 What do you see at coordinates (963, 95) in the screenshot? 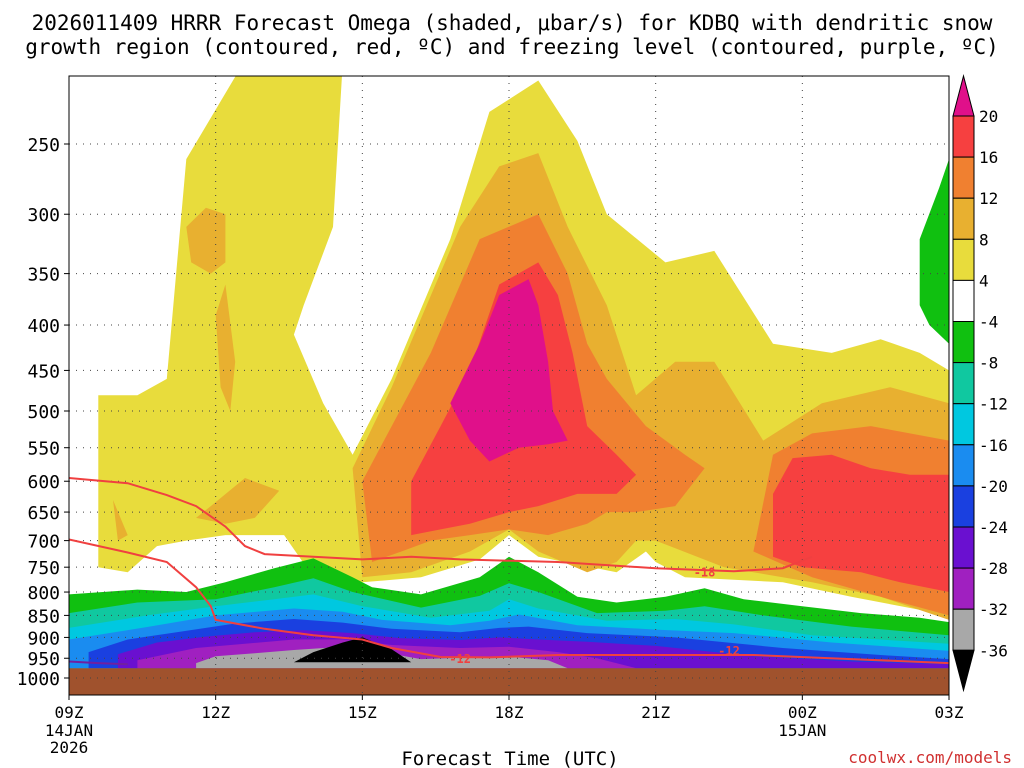
I see `colorbar-top-arrow` at bounding box center [963, 95].